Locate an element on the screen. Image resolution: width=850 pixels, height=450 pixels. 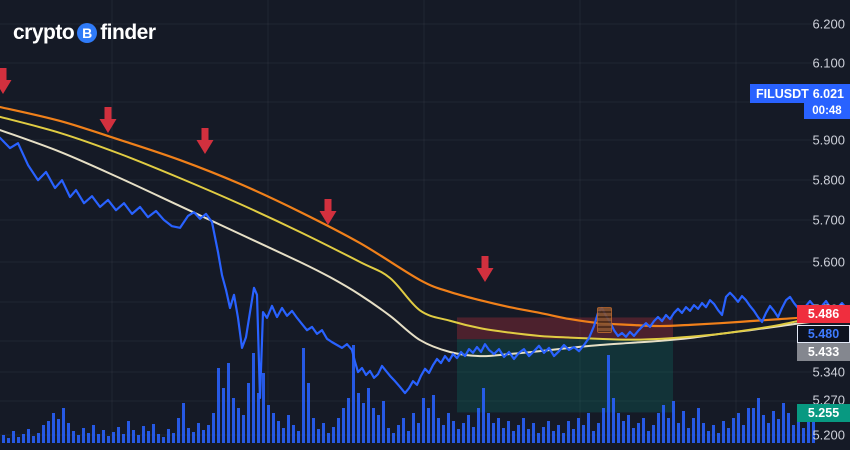
logo-text-suffix: finder is located at coordinates (128, 32).